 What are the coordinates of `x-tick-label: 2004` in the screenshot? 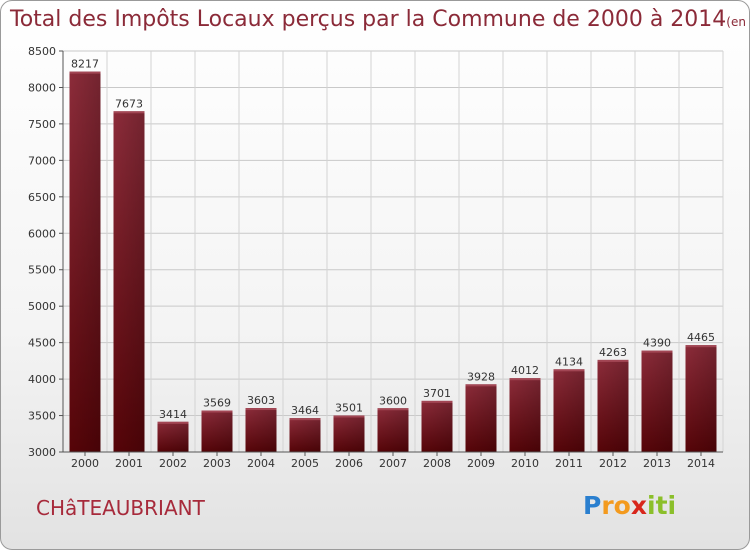 It's located at (261, 463).